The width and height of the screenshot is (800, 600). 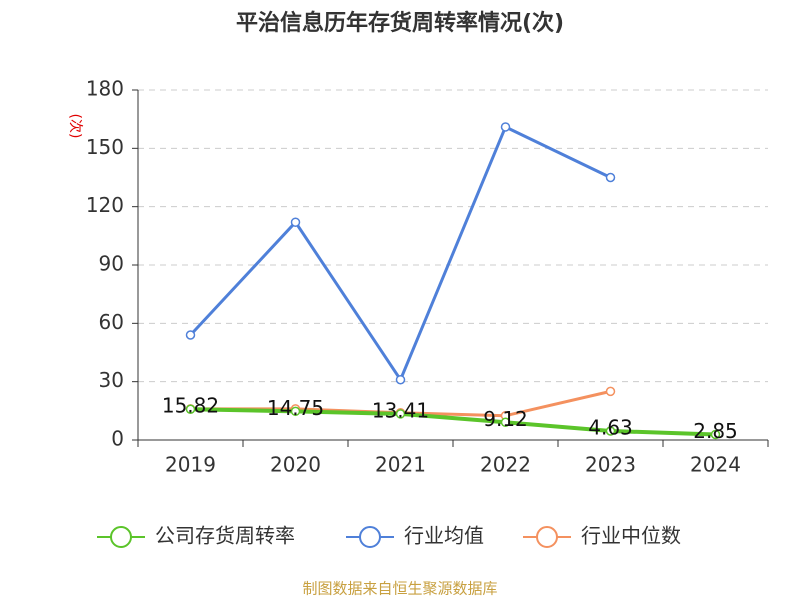 I want to click on chart-title: 平治信息历年存货周转率情况(次), so click(x=400, y=23).